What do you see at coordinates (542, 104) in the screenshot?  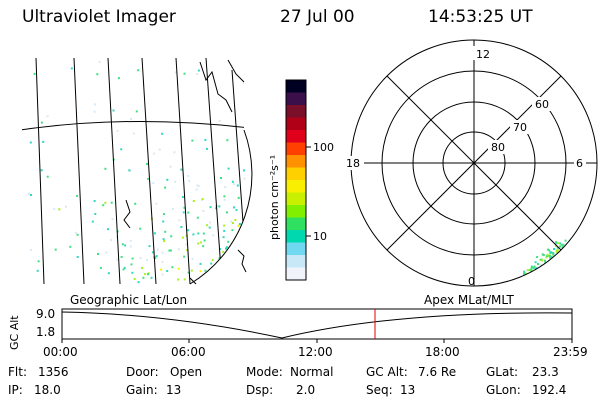 I see `lat-label-60: 60` at bounding box center [542, 104].